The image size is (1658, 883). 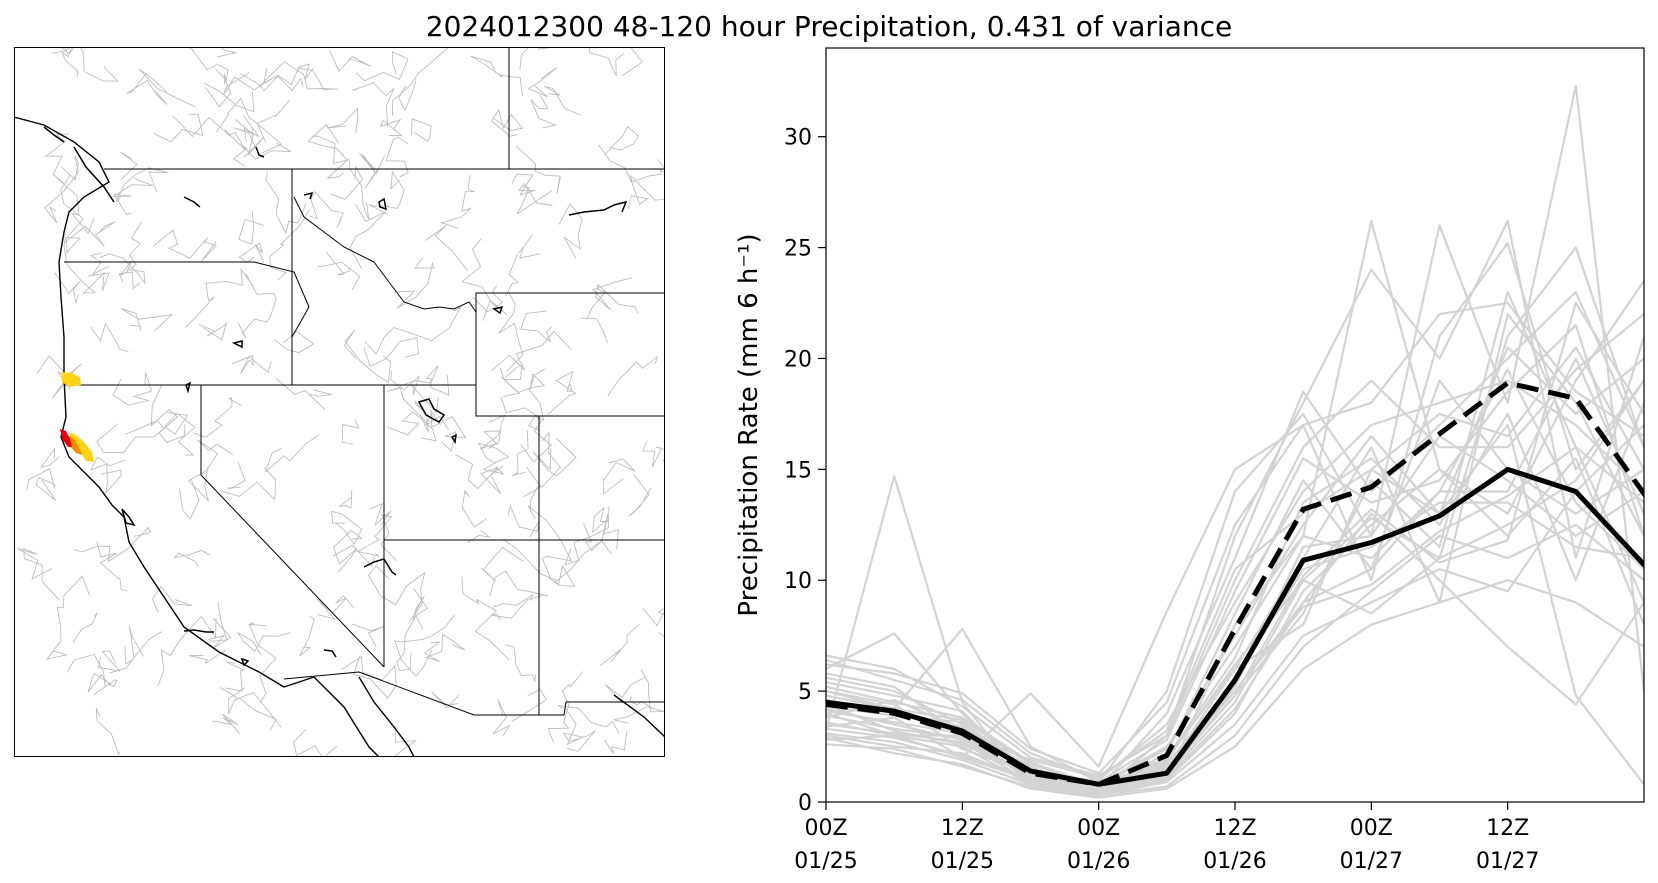 What do you see at coordinates (798, 470) in the screenshot?
I see `y-tick-label: 15` at bounding box center [798, 470].